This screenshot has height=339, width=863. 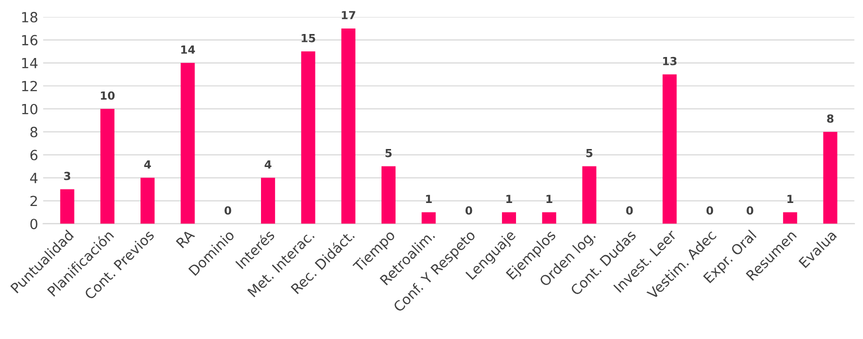 What do you see at coordinates (34, 155) in the screenshot?
I see `y-tick-label: 6` at bounding box center [34, 155].